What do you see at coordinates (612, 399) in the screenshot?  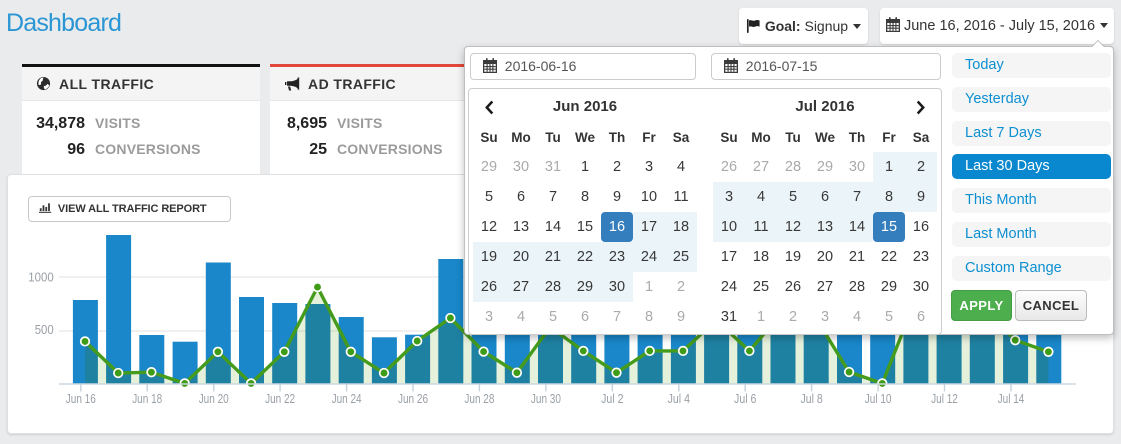 I see `svg-text: Jul 2` at bounding box center [612, 399].